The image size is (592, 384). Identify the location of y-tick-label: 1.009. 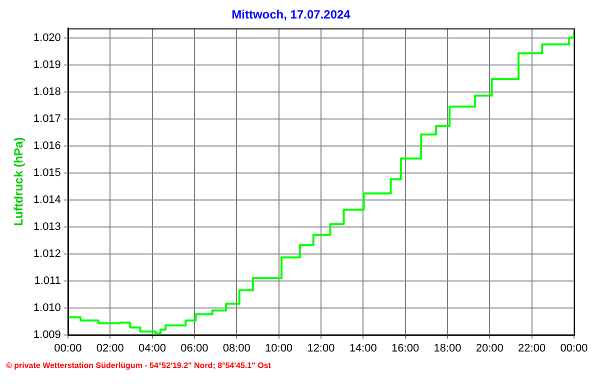
(47, 334).